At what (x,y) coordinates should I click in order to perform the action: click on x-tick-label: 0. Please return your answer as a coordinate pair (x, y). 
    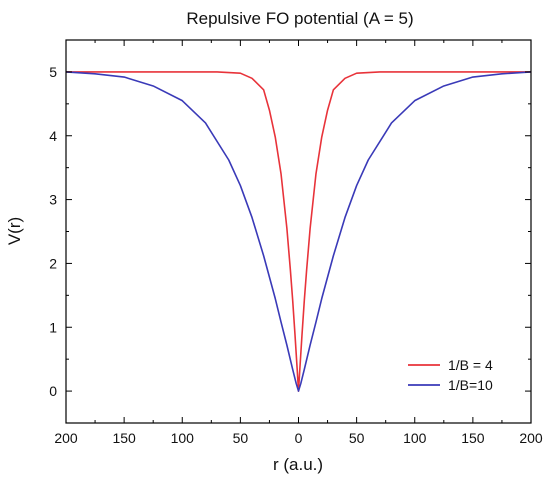
    Looking at the image, I should click on (299, 438).